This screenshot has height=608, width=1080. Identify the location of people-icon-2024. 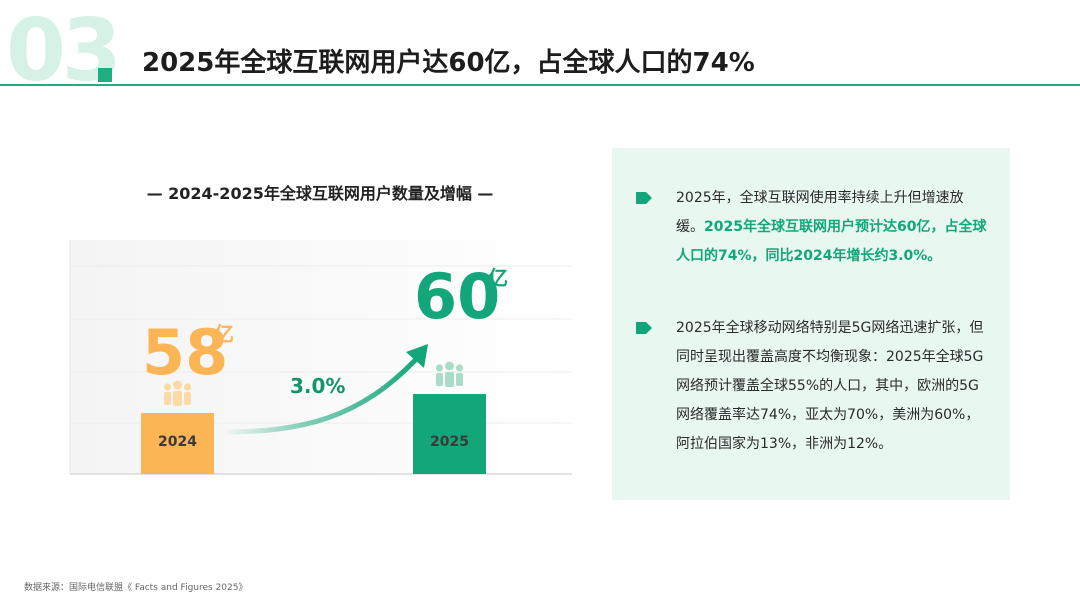
(177, 393).